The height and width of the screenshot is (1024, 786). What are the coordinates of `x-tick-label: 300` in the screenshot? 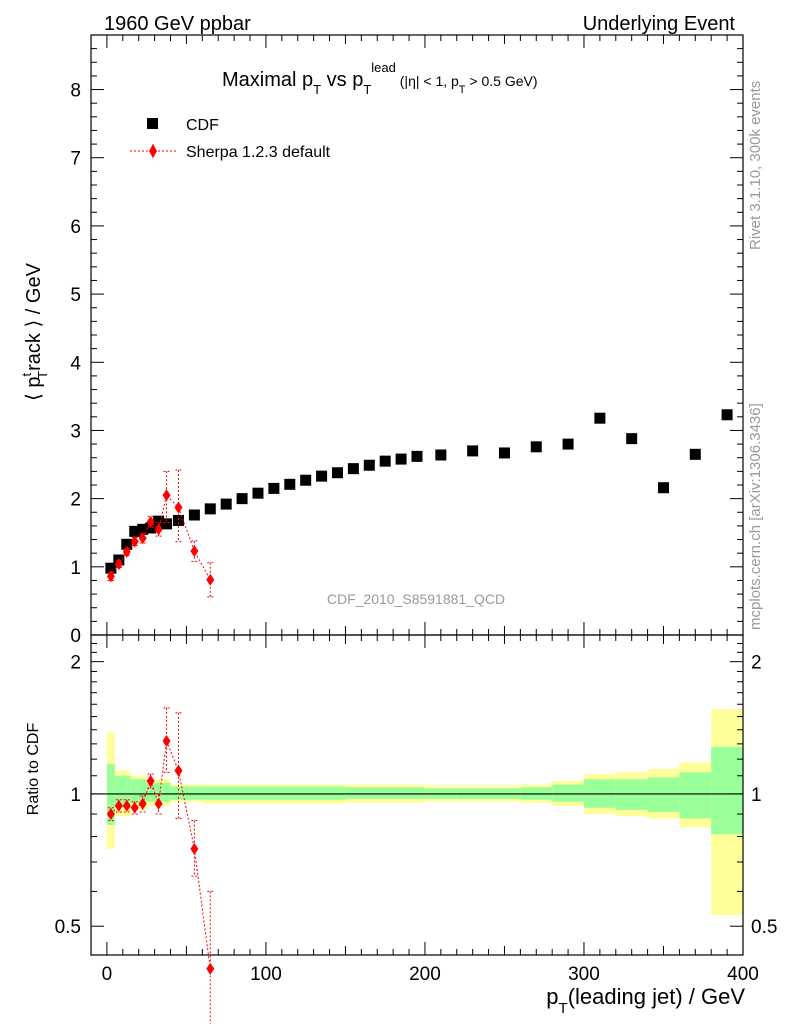 It's located at (584, 974).